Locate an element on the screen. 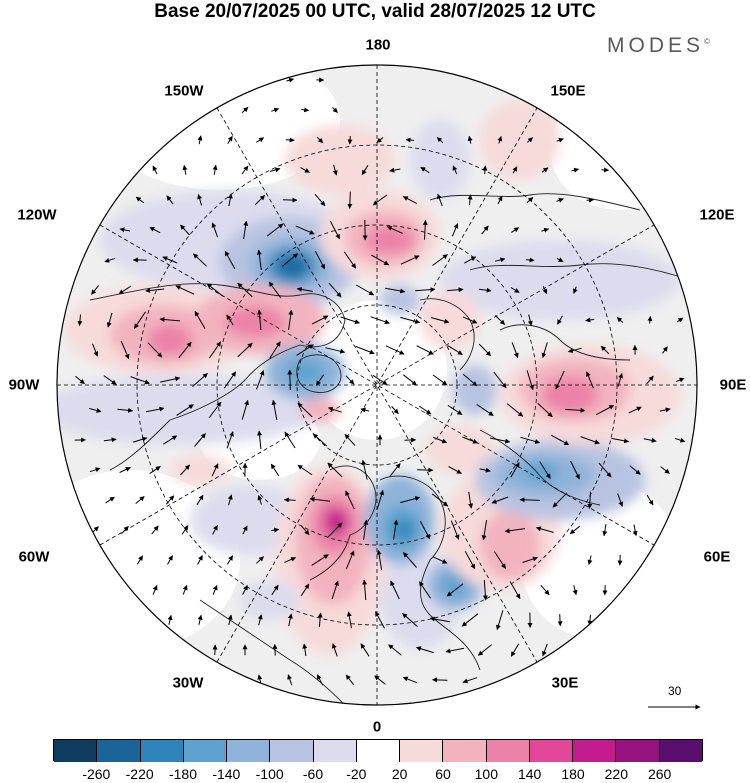 The height and width of the screenshot is (783, 750). reference-vector-label: 30 is located at coordinates (675, 691).